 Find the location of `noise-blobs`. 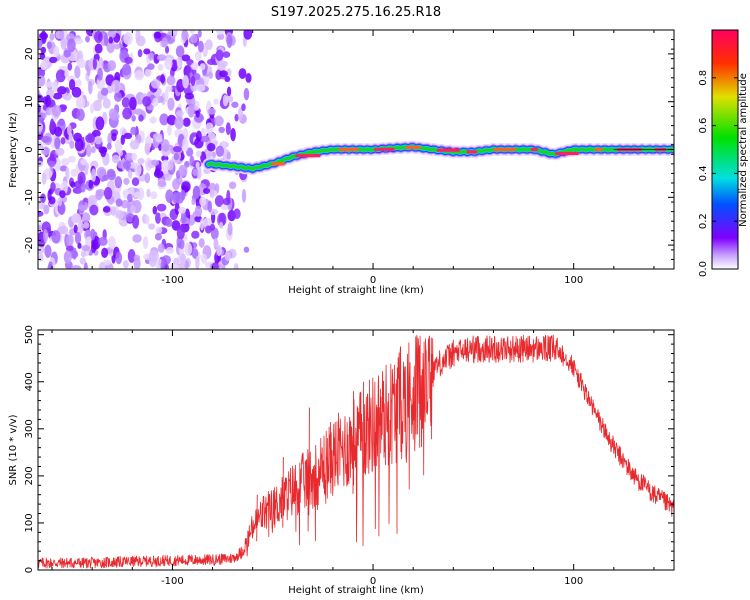

noise-blobs is located at coordinates (145, 149).